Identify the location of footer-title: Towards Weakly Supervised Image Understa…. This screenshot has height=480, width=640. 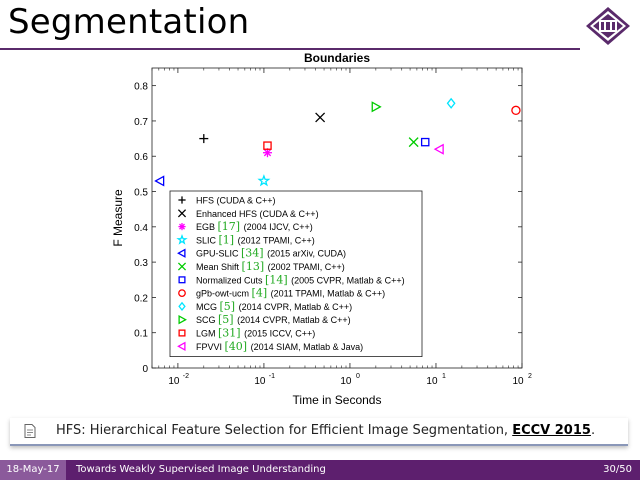
(201, 469).